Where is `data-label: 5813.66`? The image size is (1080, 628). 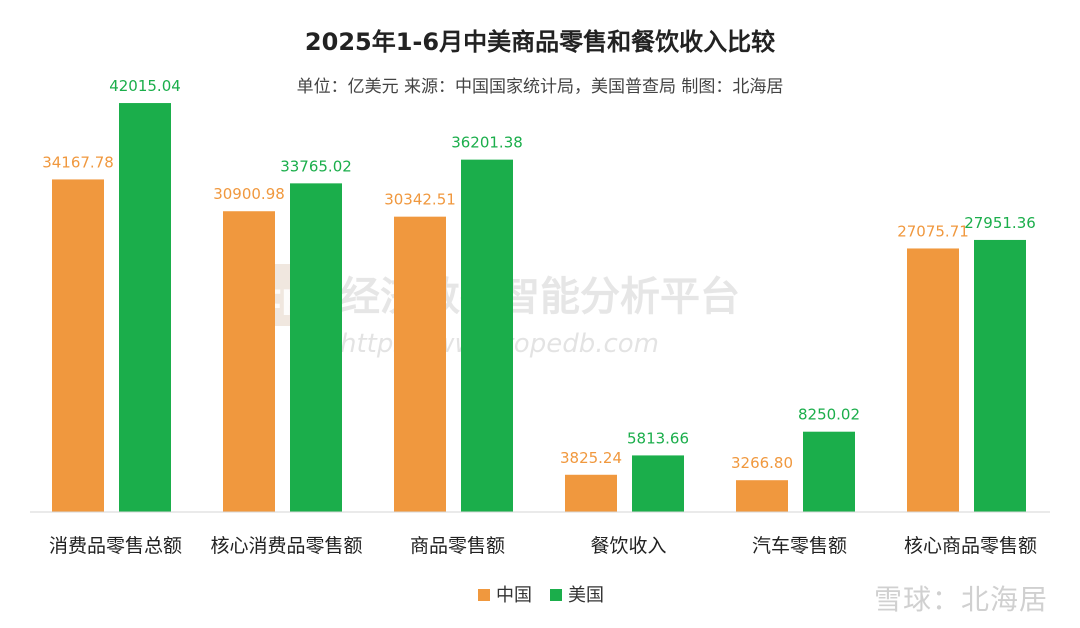
data-label: 5813.66 is located at coordinates (658, 438).